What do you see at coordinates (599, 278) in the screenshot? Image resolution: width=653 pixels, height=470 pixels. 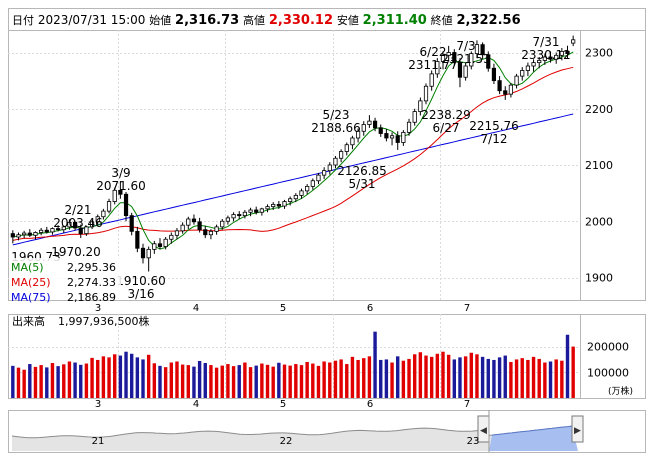 I see `price-tick-label: 1900` at bounding box center [599, 278].